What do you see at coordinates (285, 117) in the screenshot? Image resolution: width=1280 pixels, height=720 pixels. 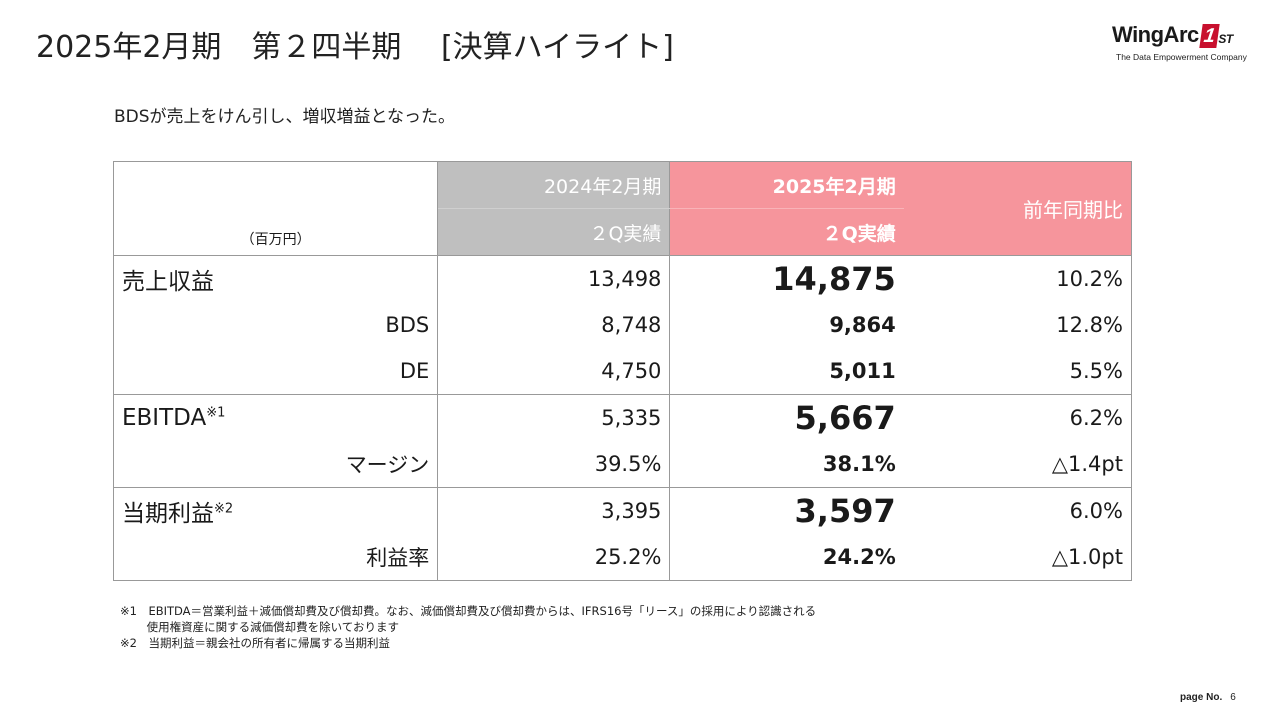 I see `summary-text: BDSが売上をけん引し、増収増益となった。` at bounding box center [285, 117].